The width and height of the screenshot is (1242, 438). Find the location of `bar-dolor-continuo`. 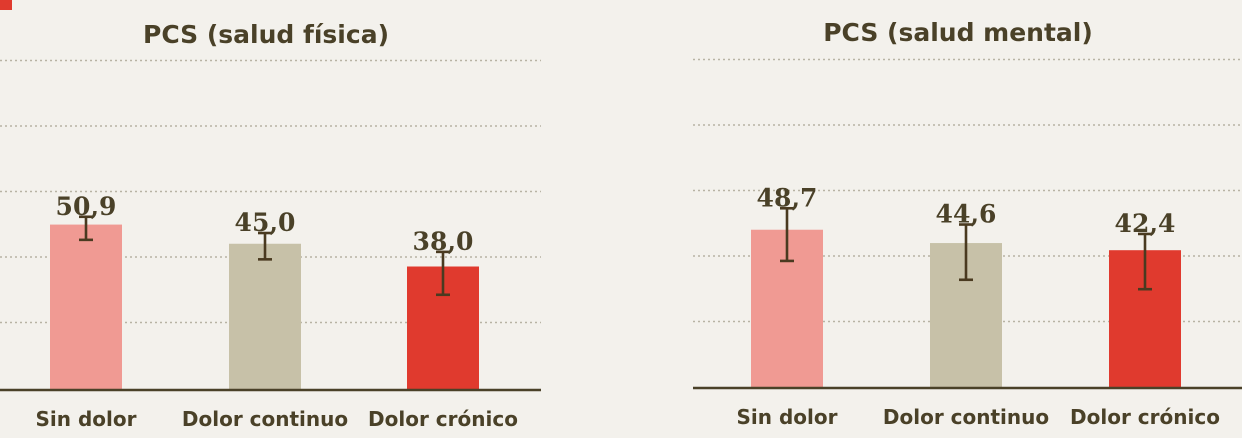

bar-dolor-continuo is located at coordinates (265, 316).